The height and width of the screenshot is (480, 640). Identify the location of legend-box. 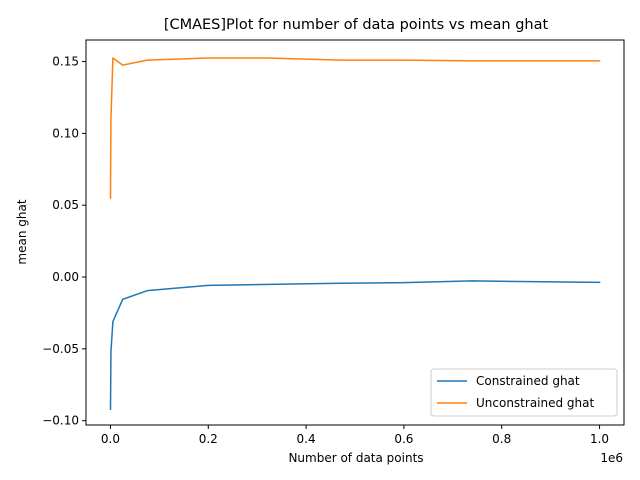
(524, 392).